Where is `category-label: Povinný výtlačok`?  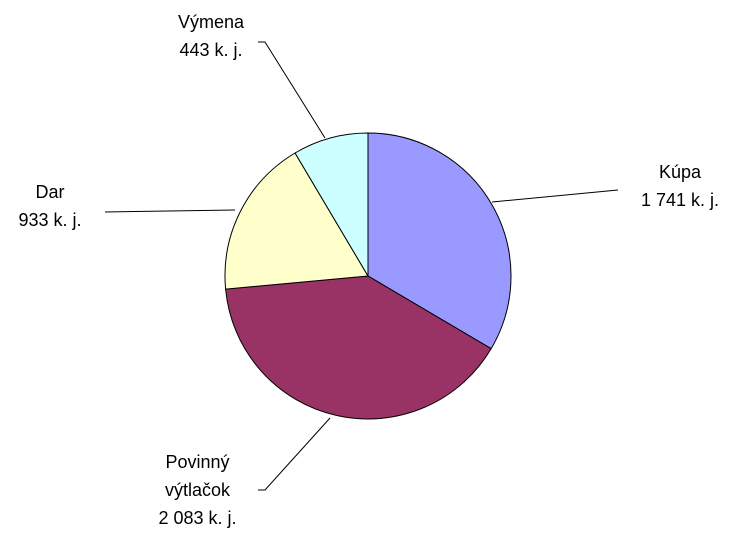 category-label: Povinný výtlačok is located at coordinates (197, 476).